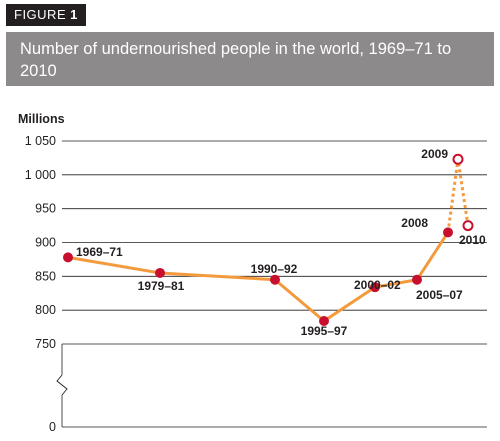 Image resolution: width=500 pixels, height=441 pixels. What do you see at coordinates (40, 14) in the screenshot?
I see `figure-tag-prefix: FIGURE` at bounding box center [40, 14].